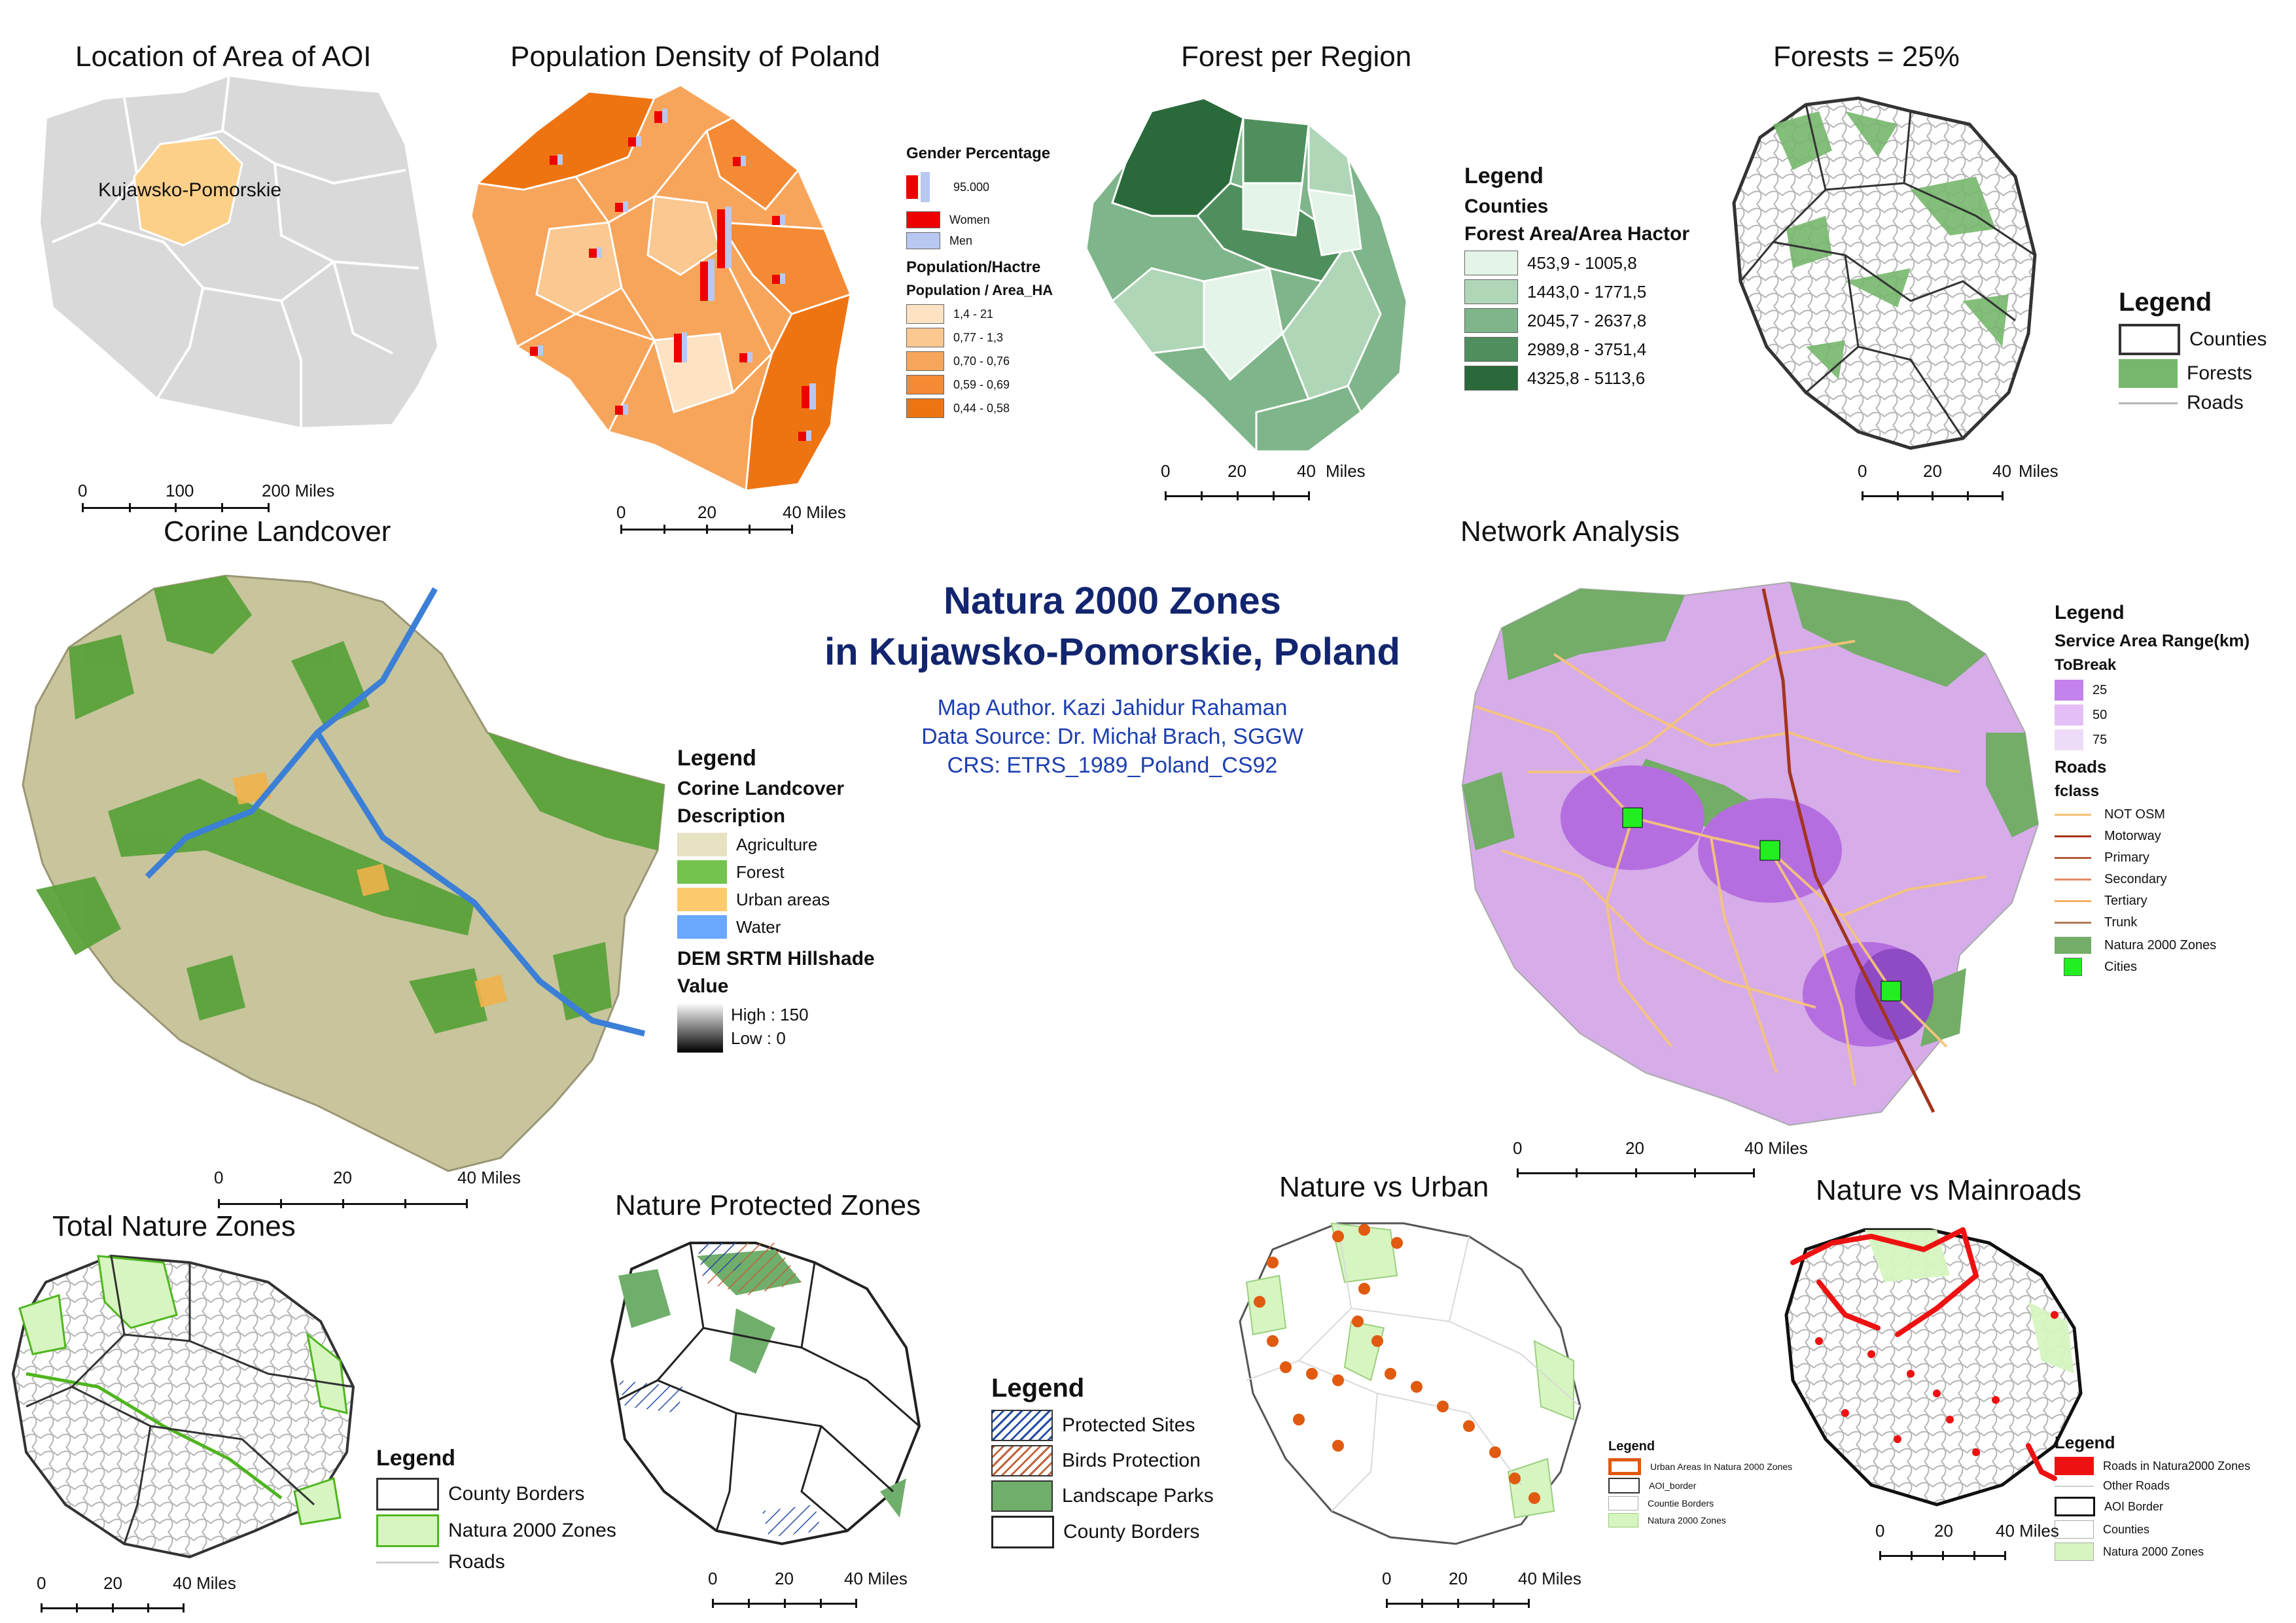 The width and height of the screenshot is (2296, 1623). I want to click on corine-title: Corine Landcover, so click(277, 531).